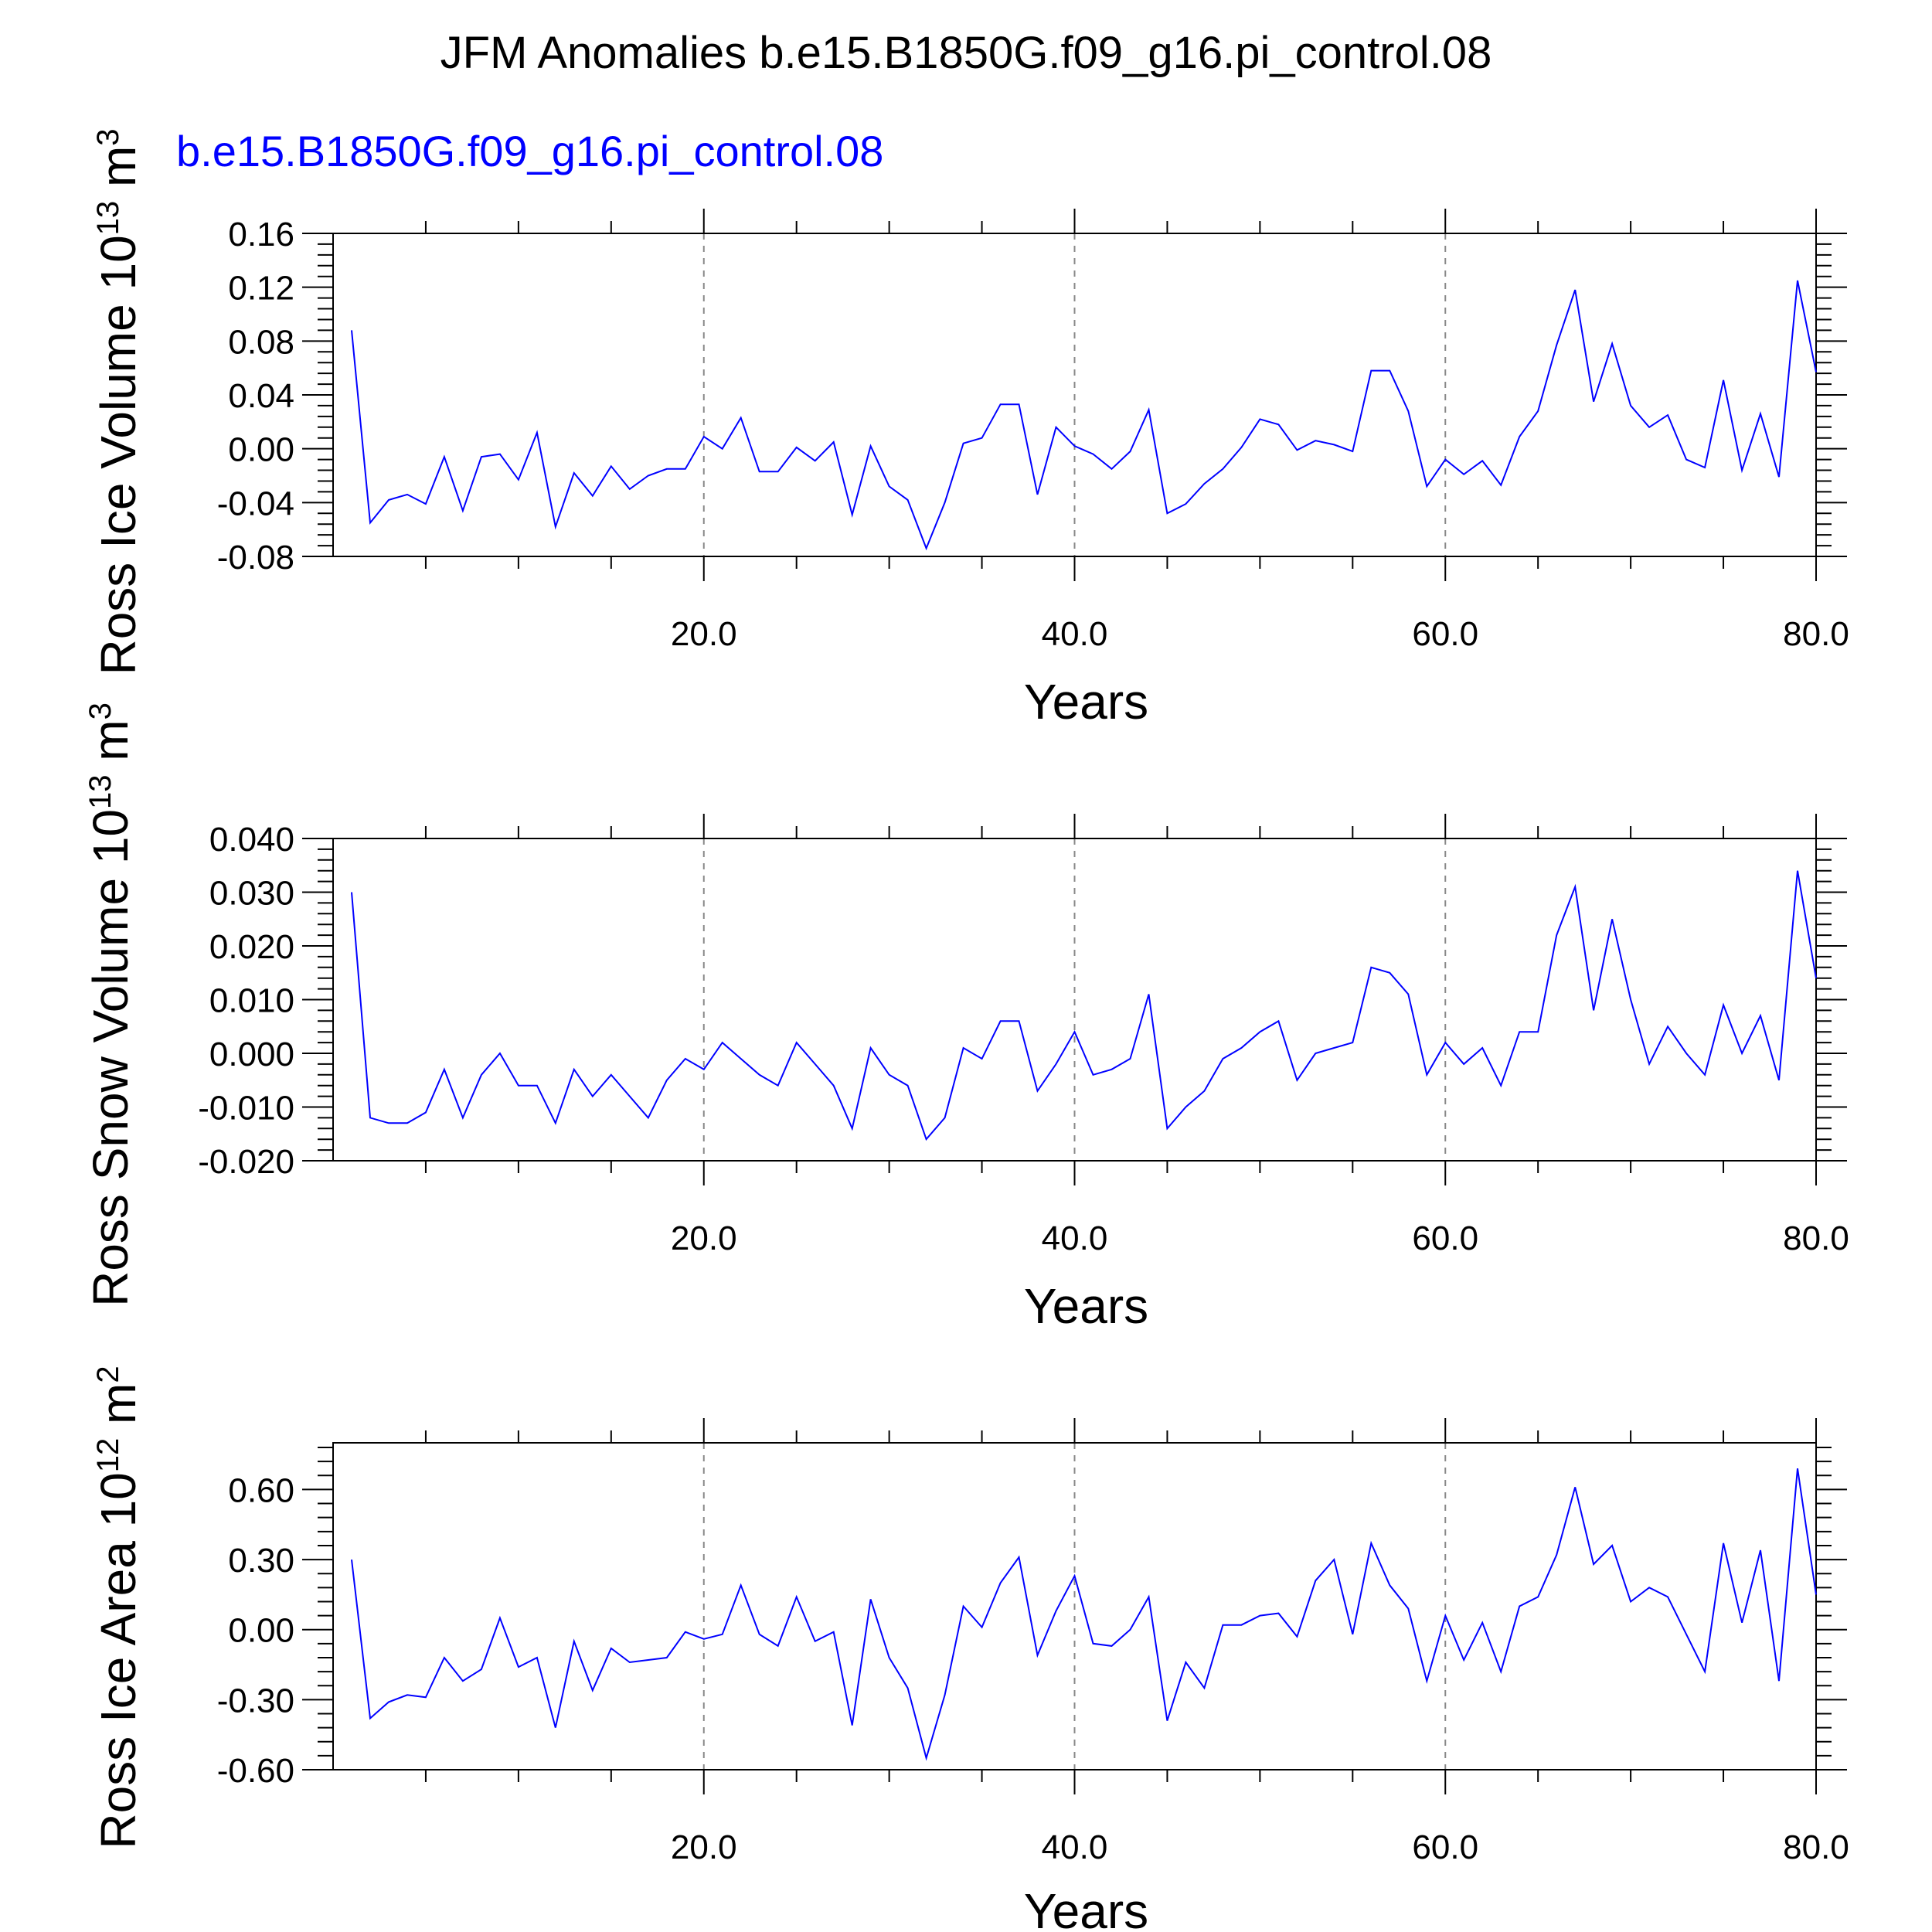 The width and height of the screenshot is (1932, 1932). I want to click on y-axis-label: Ross Ice Volume 1013 m3, so click(118, 401).